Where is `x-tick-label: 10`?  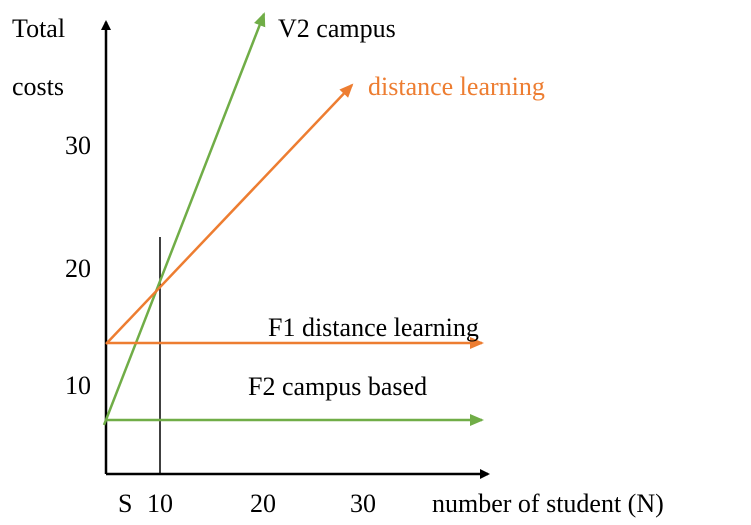 x-tick-label: 10 is located at coordinates (160, 503).